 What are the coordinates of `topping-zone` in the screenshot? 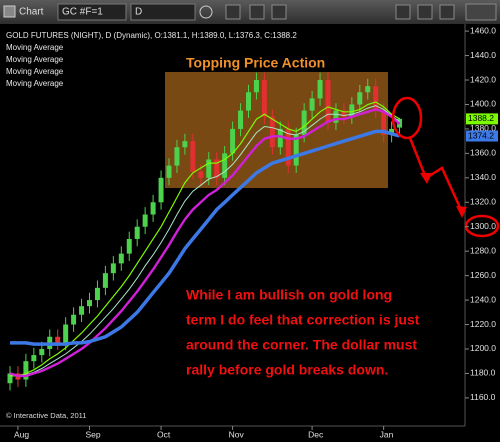 It's located at (276, 130).